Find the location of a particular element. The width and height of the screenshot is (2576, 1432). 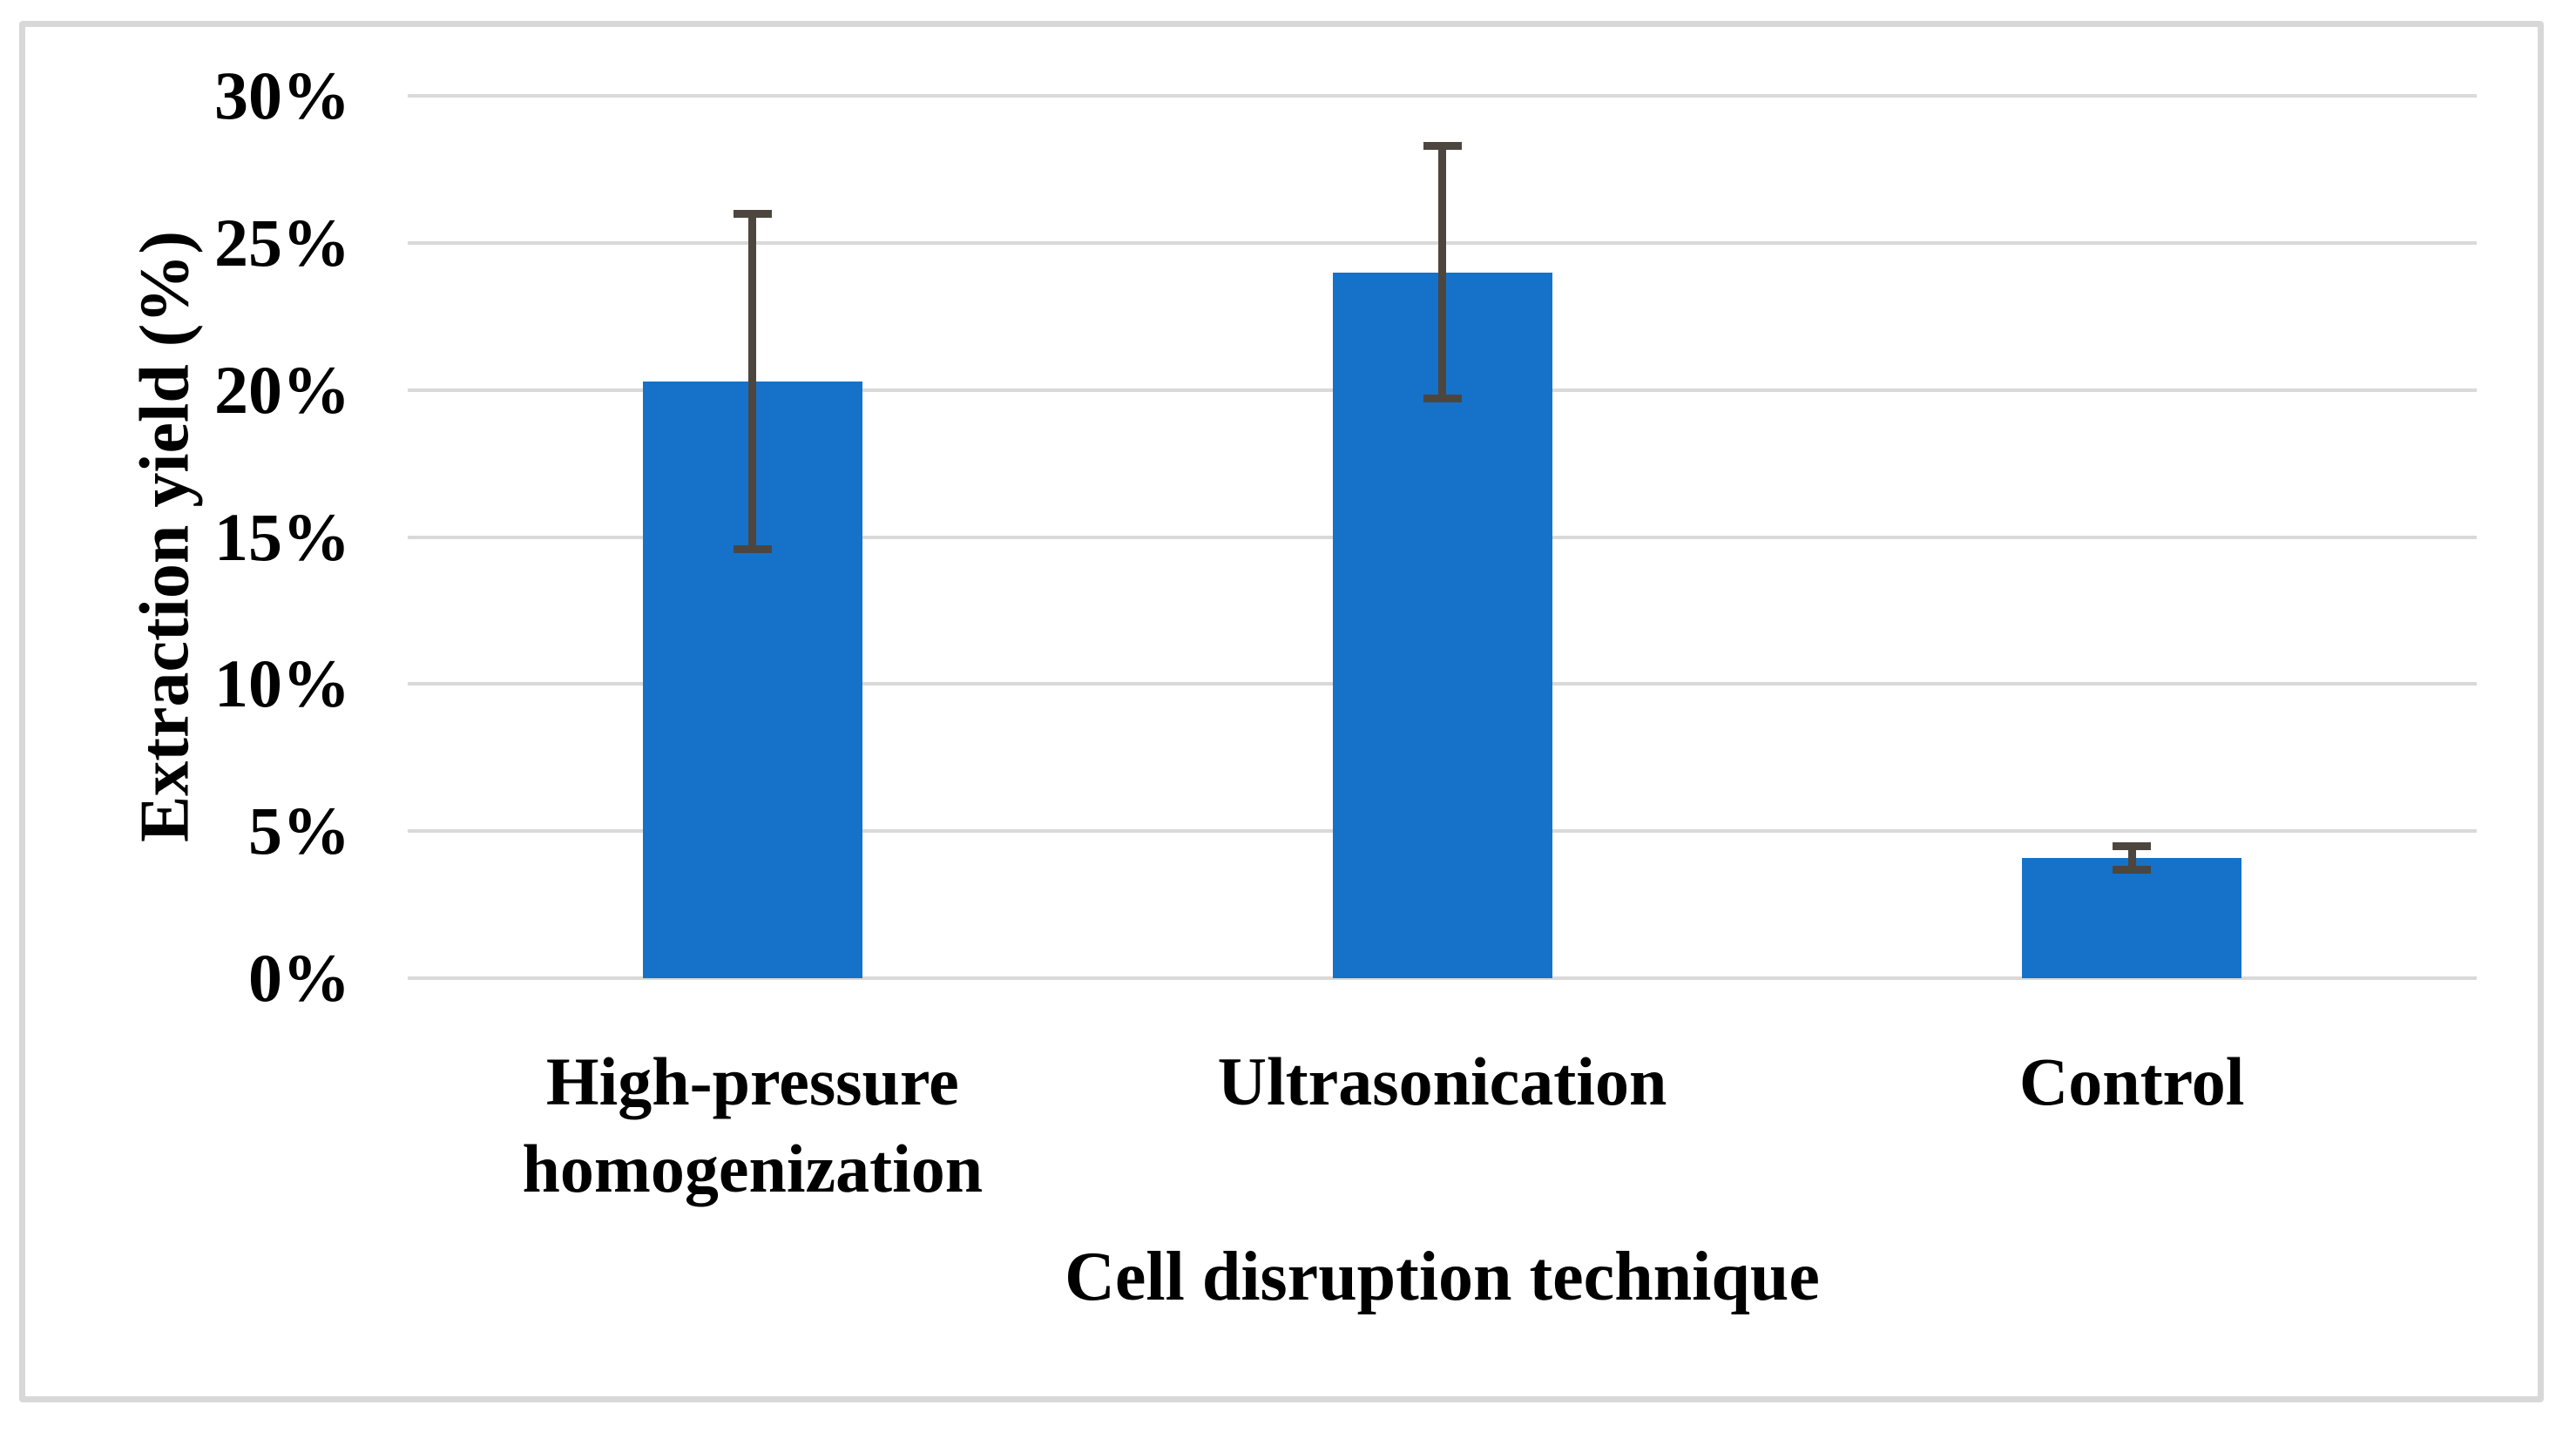

x-category-label-line: High-pressure is located at coordinates (752, 1081).